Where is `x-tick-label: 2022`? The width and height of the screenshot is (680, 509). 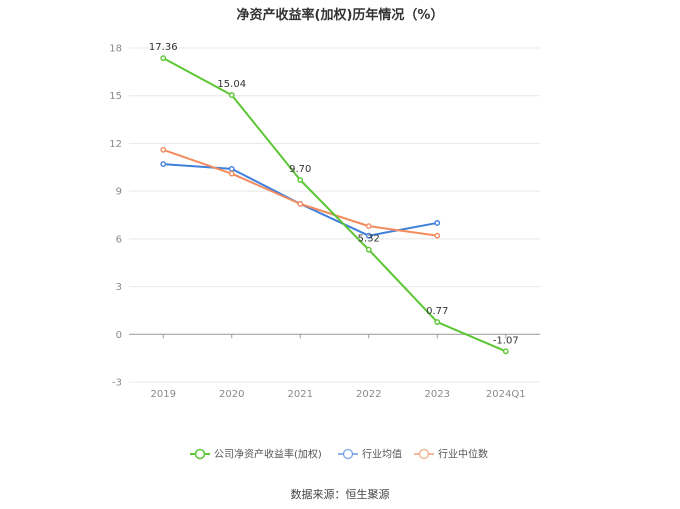 x-tick-label: 2022 is located at coordinates (368, 394).